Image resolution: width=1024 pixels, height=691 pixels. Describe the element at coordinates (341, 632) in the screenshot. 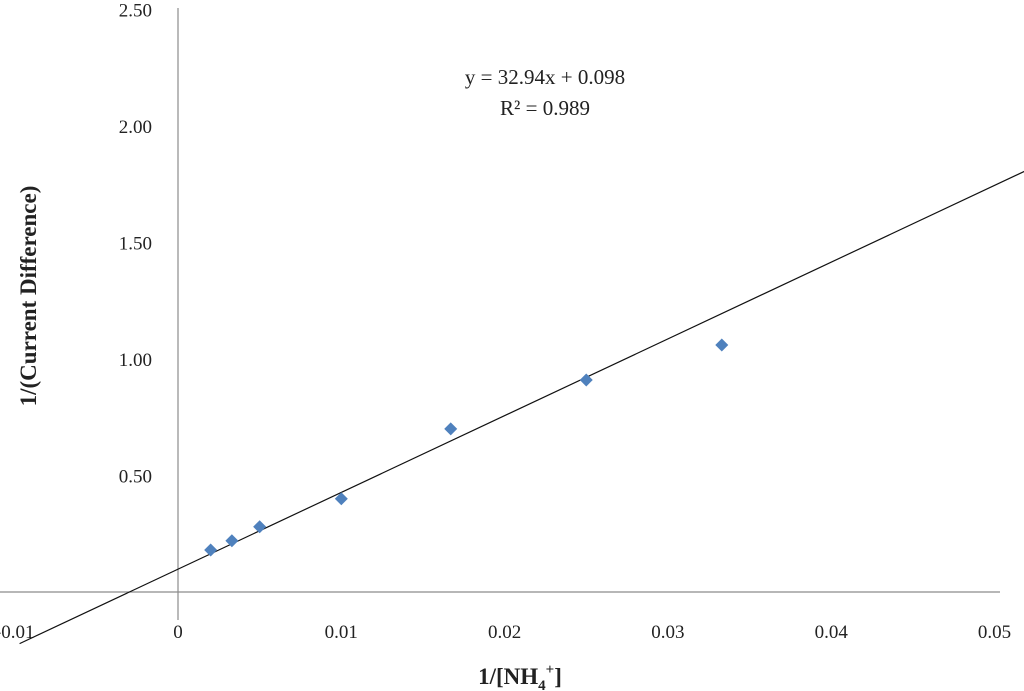

I see `x-tick-label: 0.01` at that location.